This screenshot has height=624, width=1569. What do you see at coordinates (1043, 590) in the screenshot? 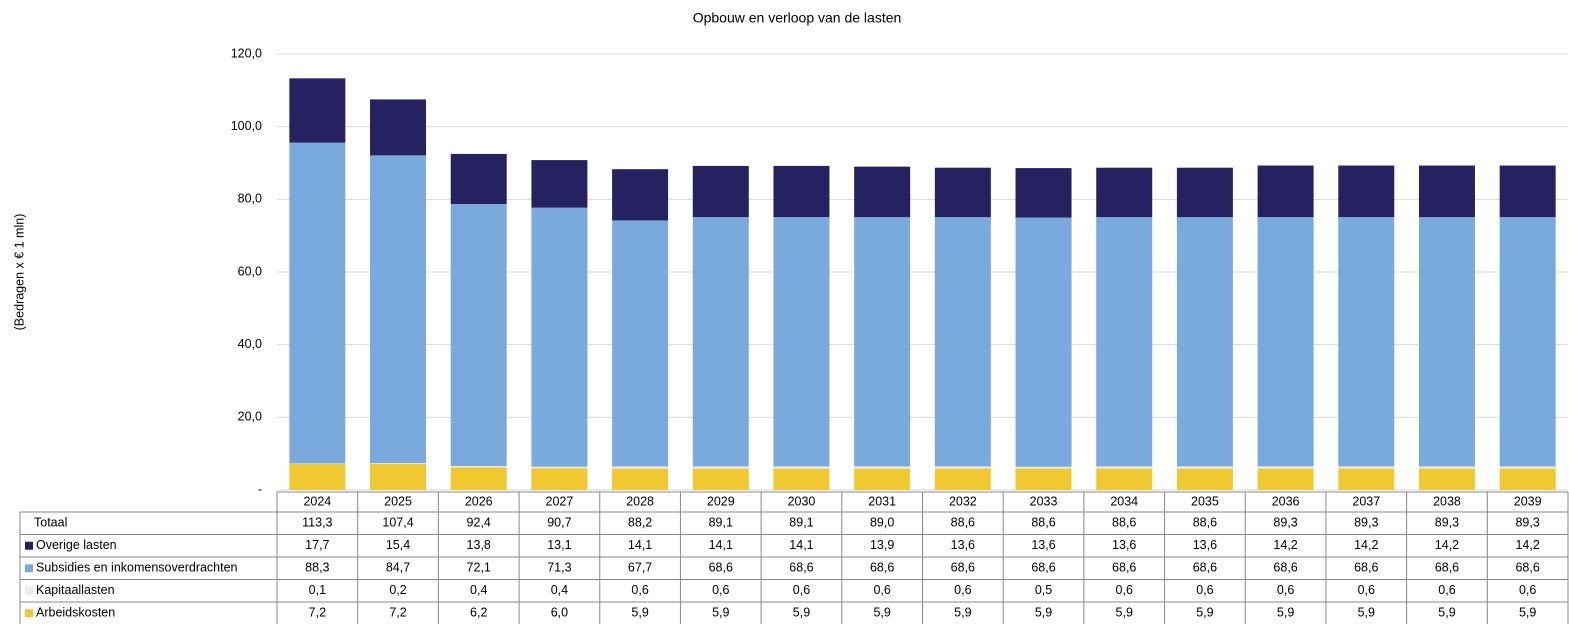
I see `table-value: 0,5` at bounding box center [1043, 590].